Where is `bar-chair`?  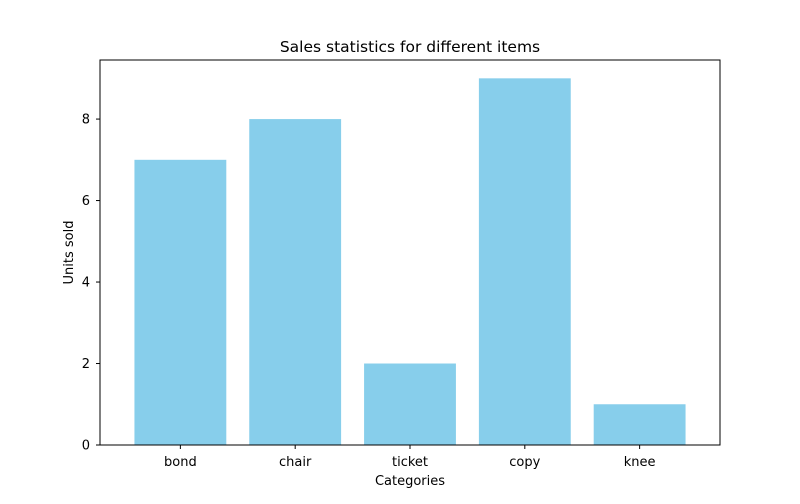
bar-chair is located at coordinates (295, 282).